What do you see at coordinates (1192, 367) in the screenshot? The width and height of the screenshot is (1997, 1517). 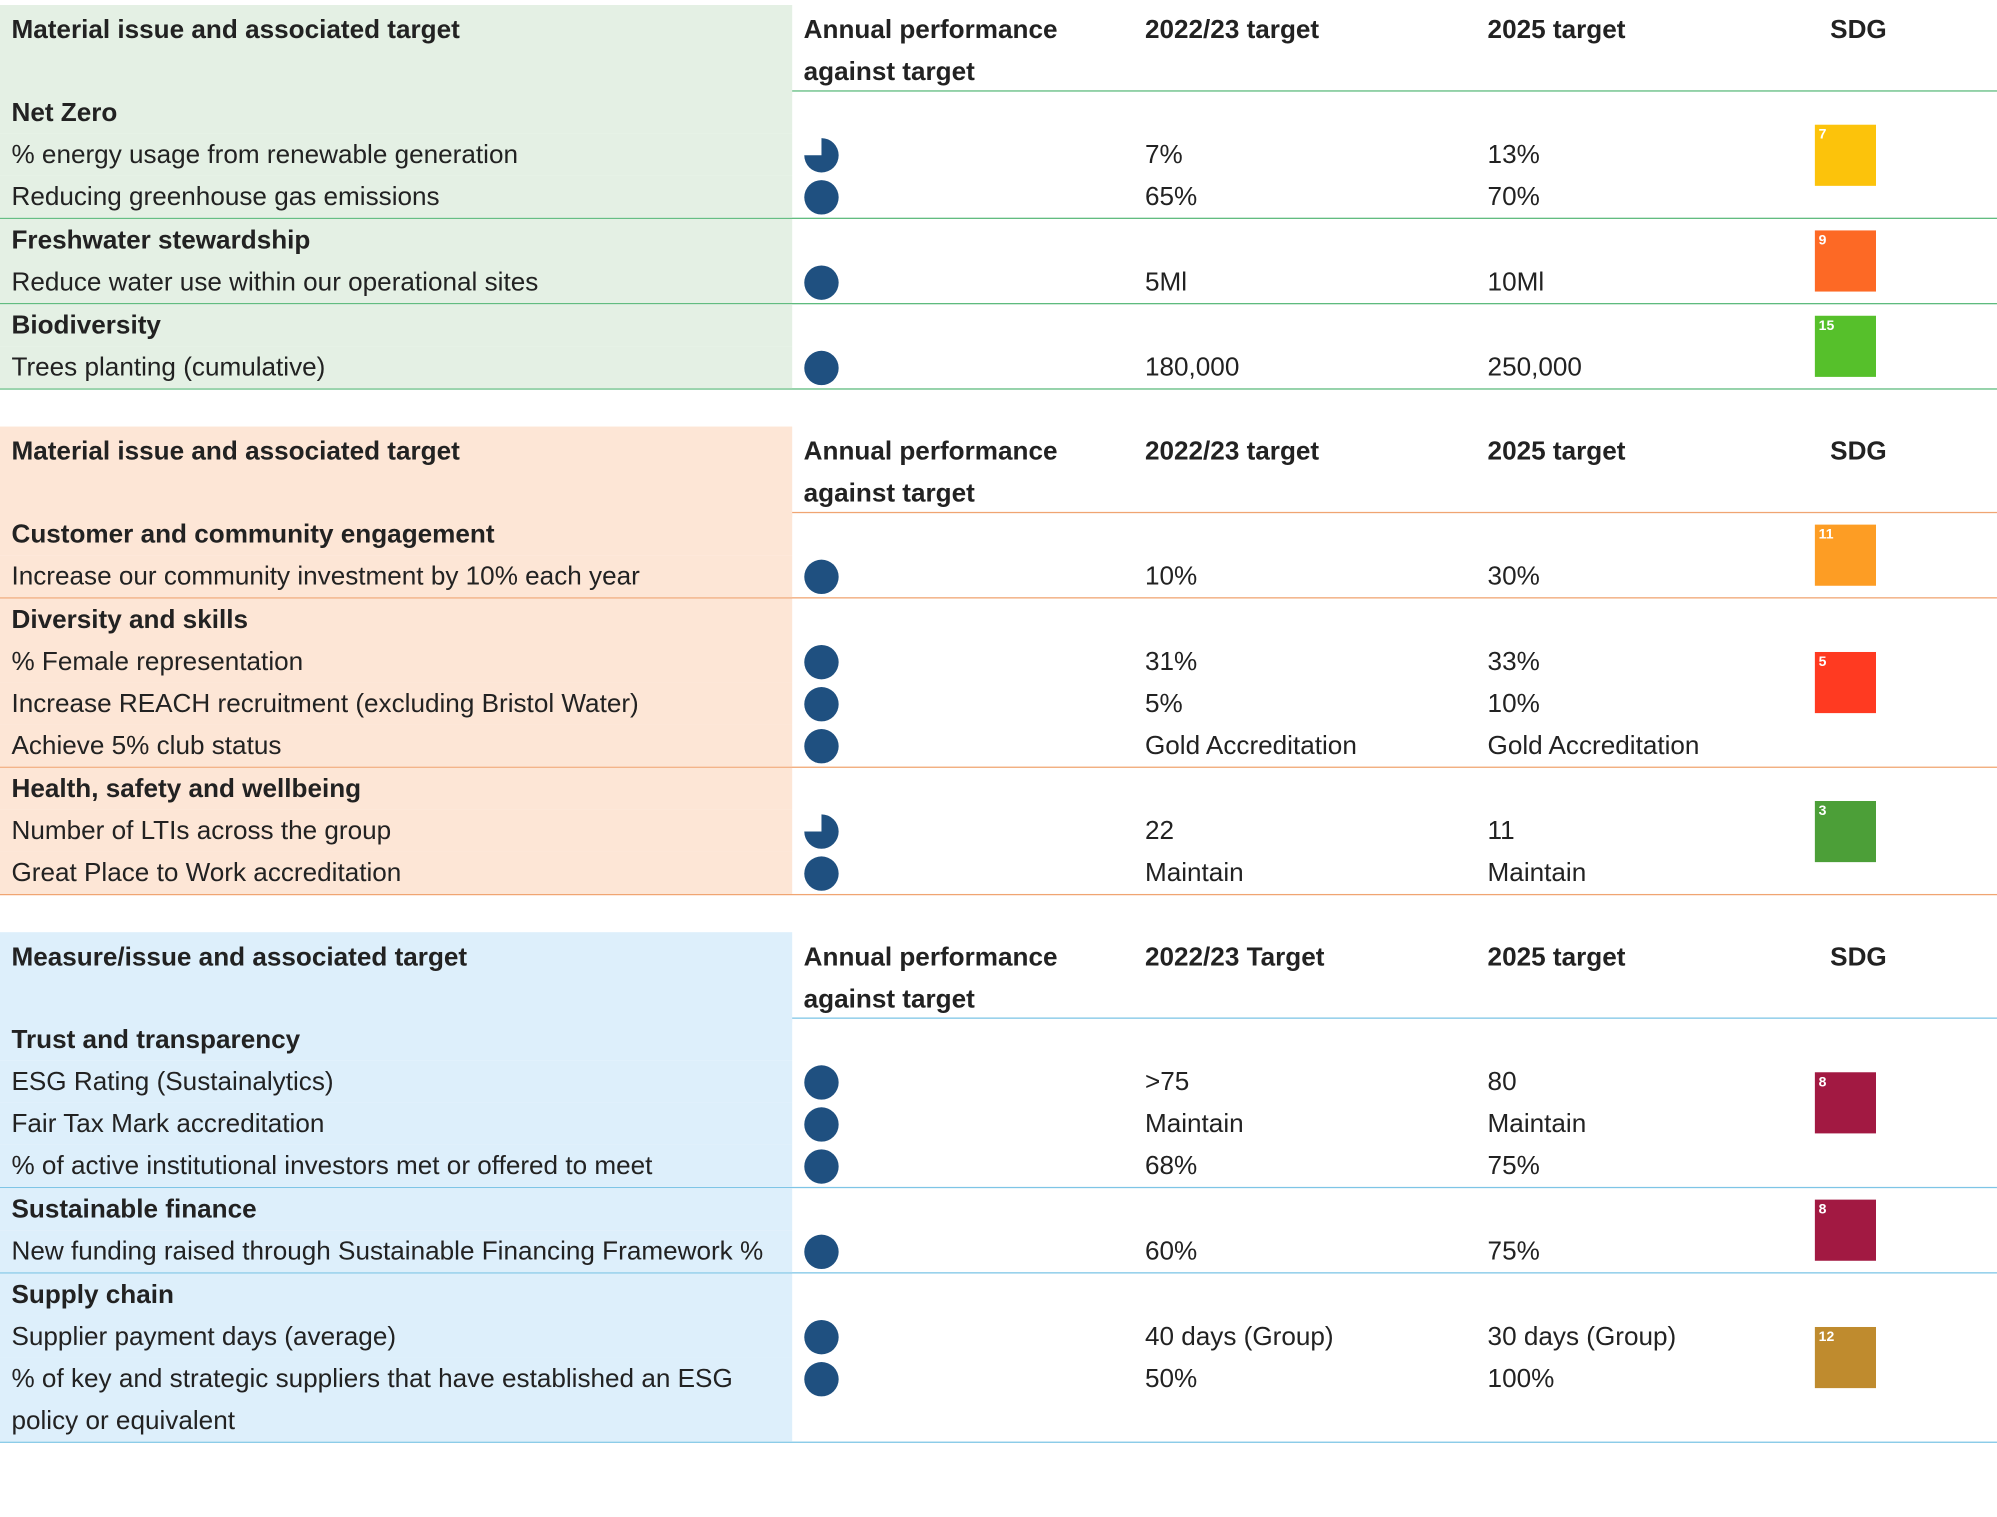 I see `target-2223: 180,000` at bounding box center [1192, 367].